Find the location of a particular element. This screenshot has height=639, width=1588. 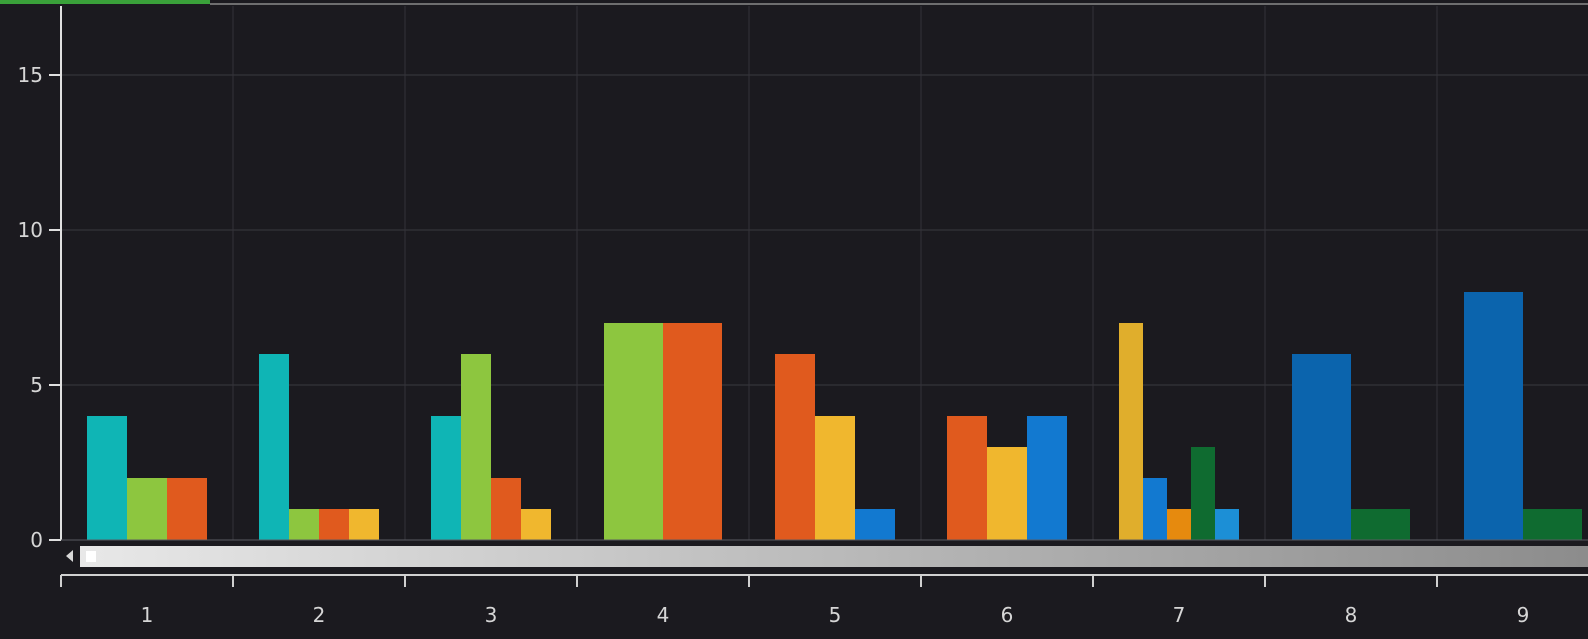

scroll-left-arrow-icon is located at coordinates (69, 556).